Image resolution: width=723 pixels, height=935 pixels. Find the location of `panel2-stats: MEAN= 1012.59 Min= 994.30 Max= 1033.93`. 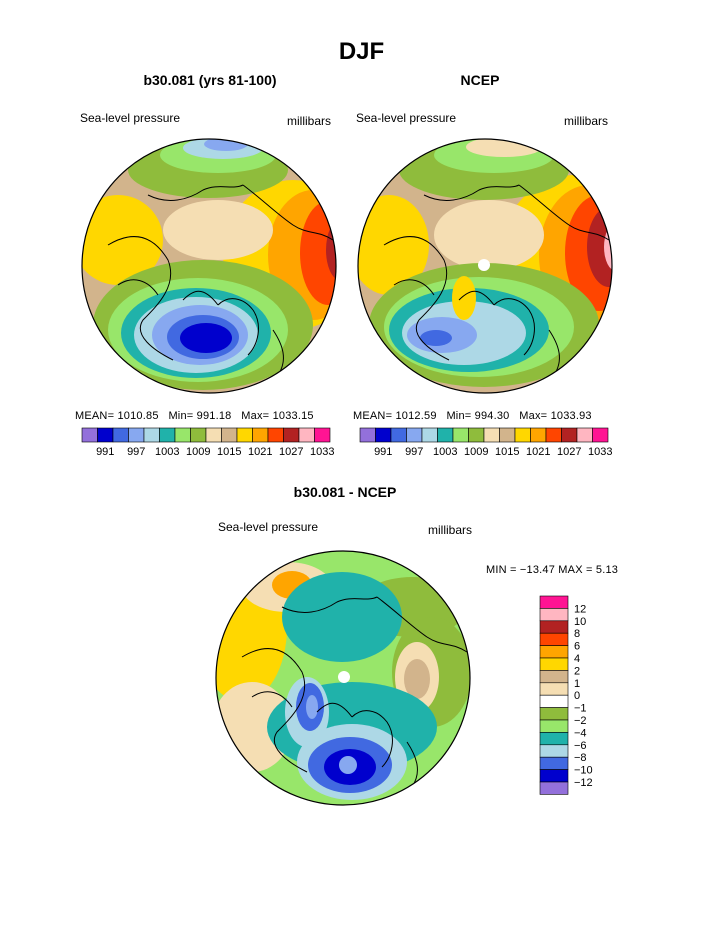

panel2-stats: MEAN= 1012.59 Min= 994.30 Max= 1033.93 is located at coordinates (472, 416).